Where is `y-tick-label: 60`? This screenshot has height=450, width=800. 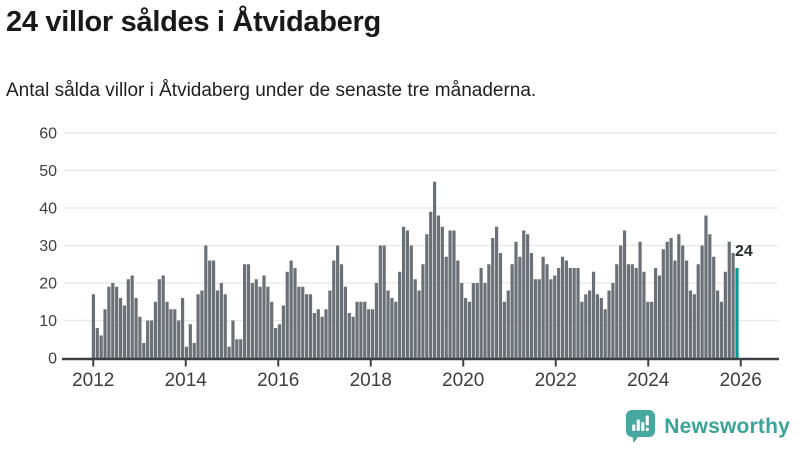
y-tick-label: 60 is located at coordinates (48, 134).